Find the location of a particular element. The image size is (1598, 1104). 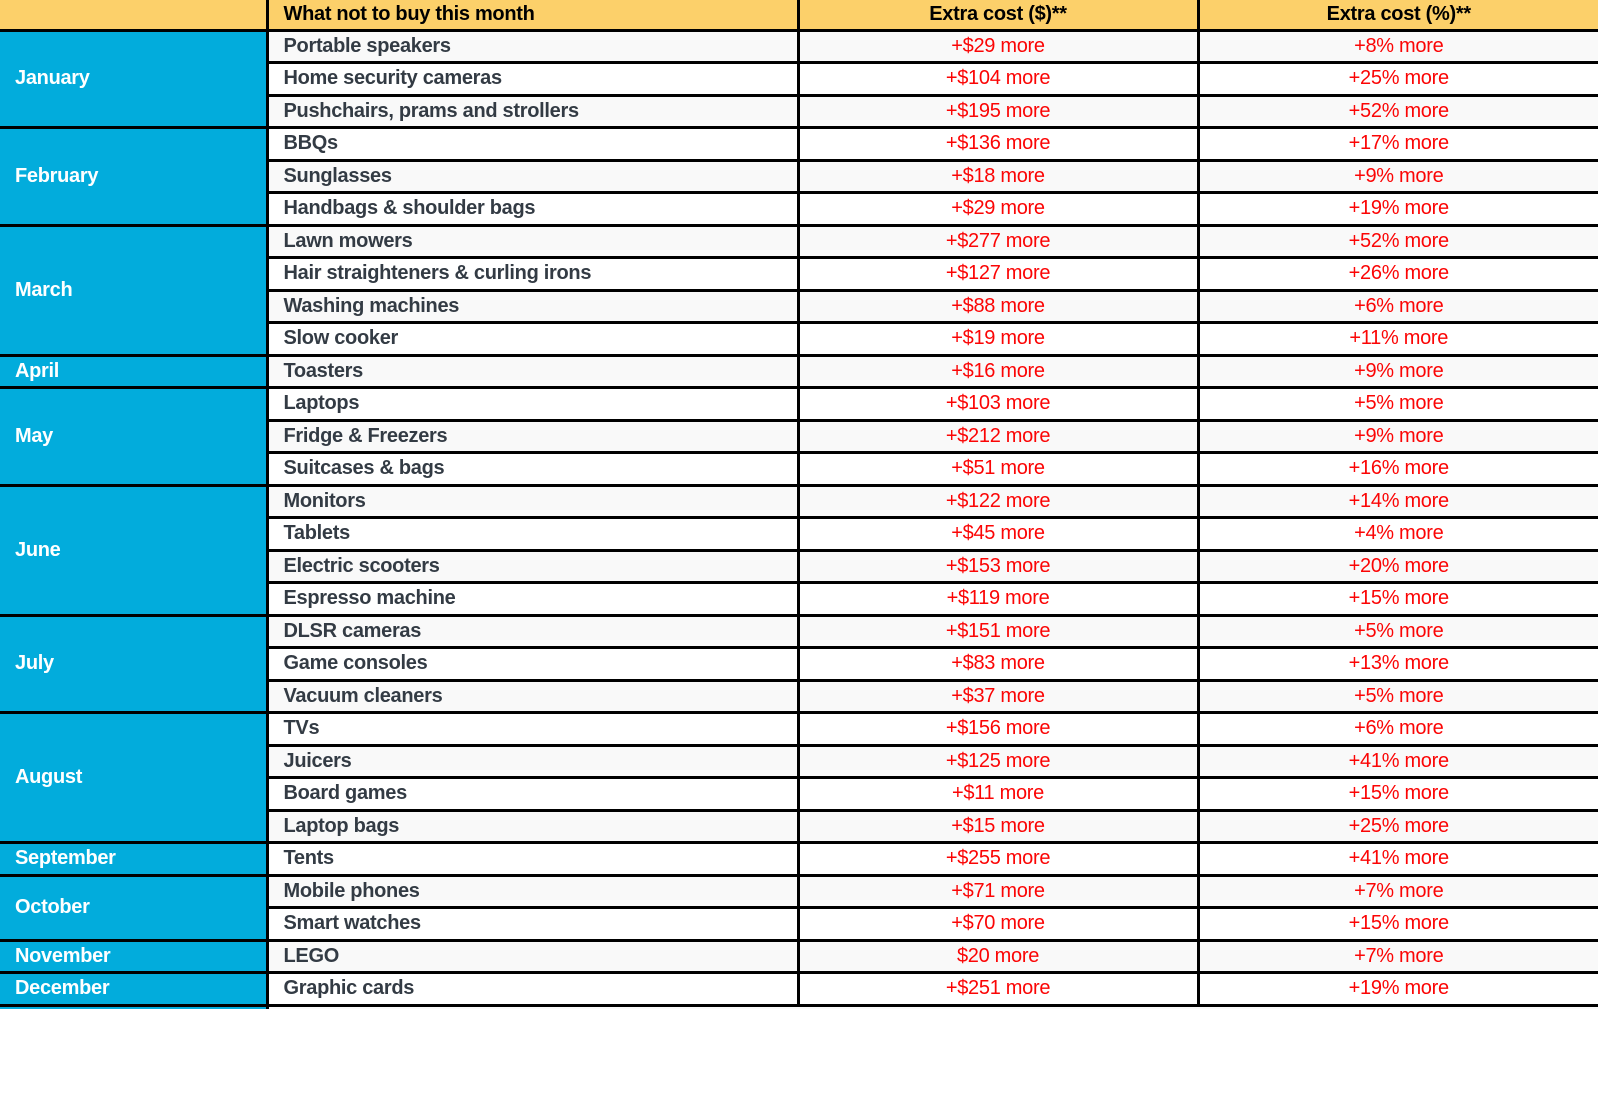

extra-cost-dollar-cell: +$19 more is located at coordinates (998, 339).